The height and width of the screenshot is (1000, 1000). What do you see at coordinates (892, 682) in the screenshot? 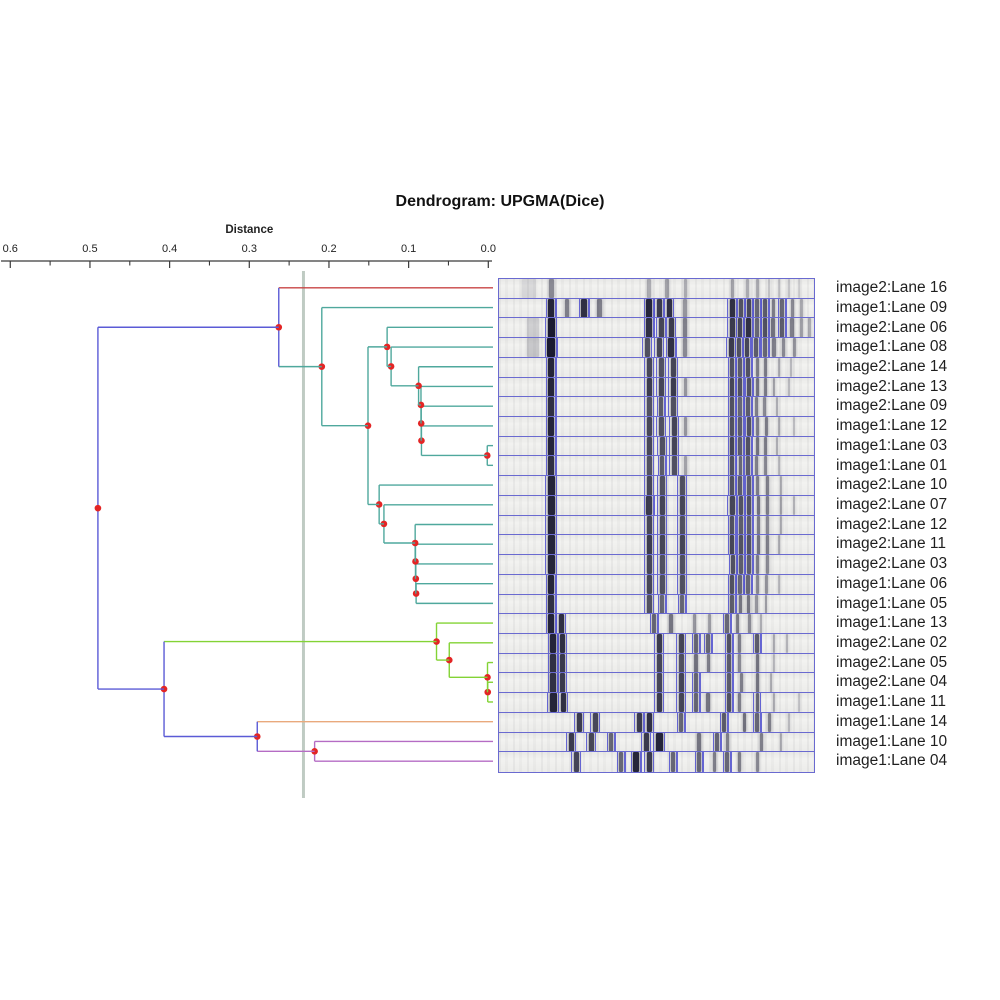
I see `lane-label: image2:Lane 04` at bounding box center [892, 682].